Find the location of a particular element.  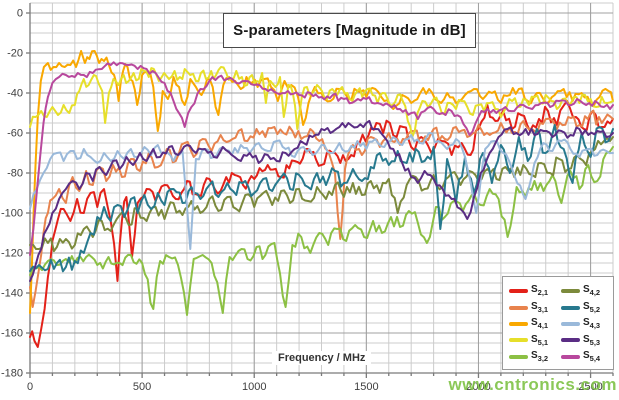

legend-entry-S53: S5,3 is located at coordinates (587, 340).